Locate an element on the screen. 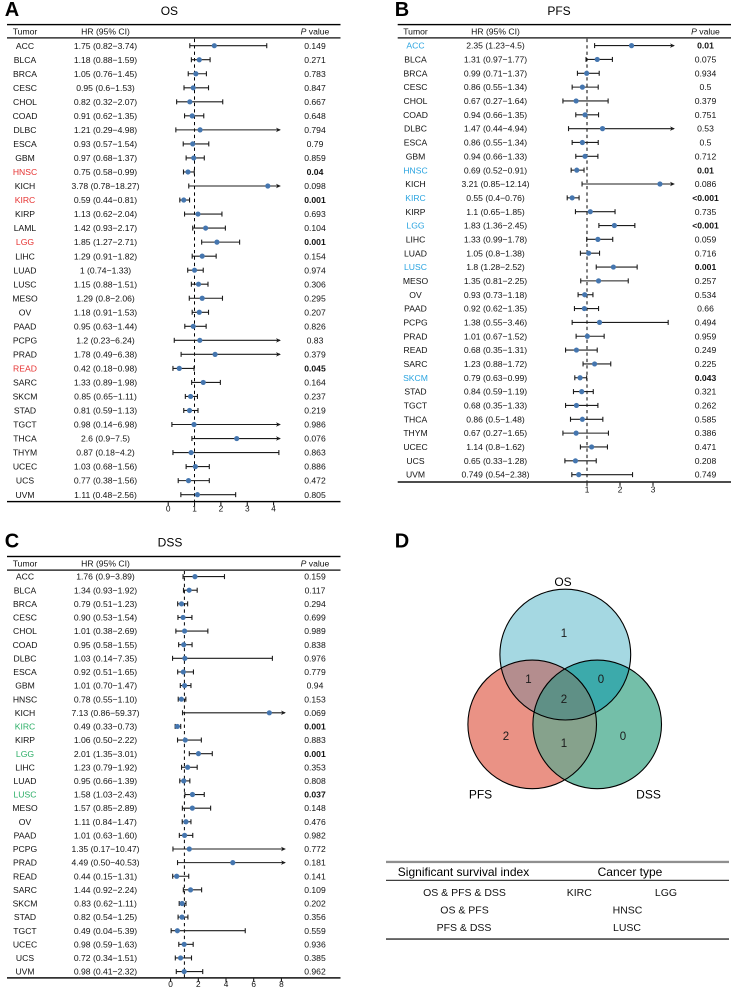 Image resolution: width=735 pixels, height=989 pixels. svg-text: 0.68 (0.35−1.31) is located at coordinates (495, 350).